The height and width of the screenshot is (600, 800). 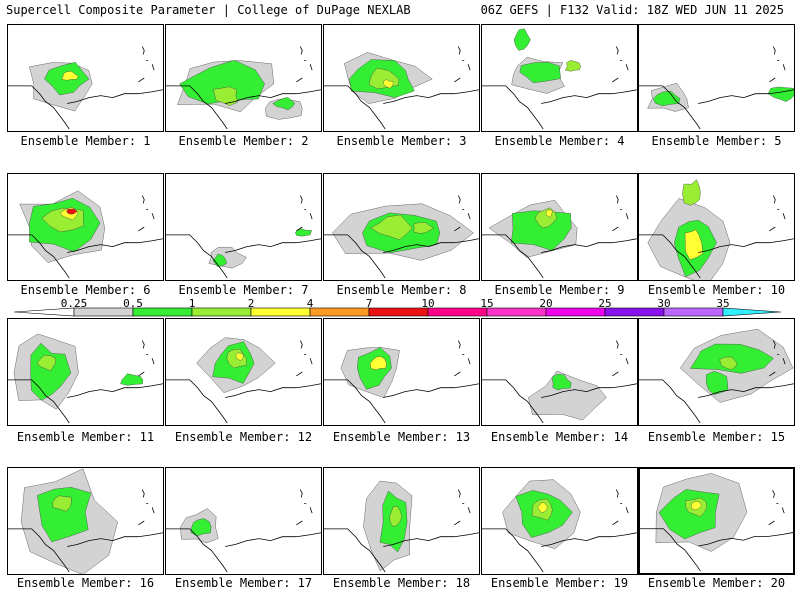 What do you see at coordinates (369, 303) in the screenshot?
I see `colorbar-tick-label: 7` at bounding box center [369, 303].